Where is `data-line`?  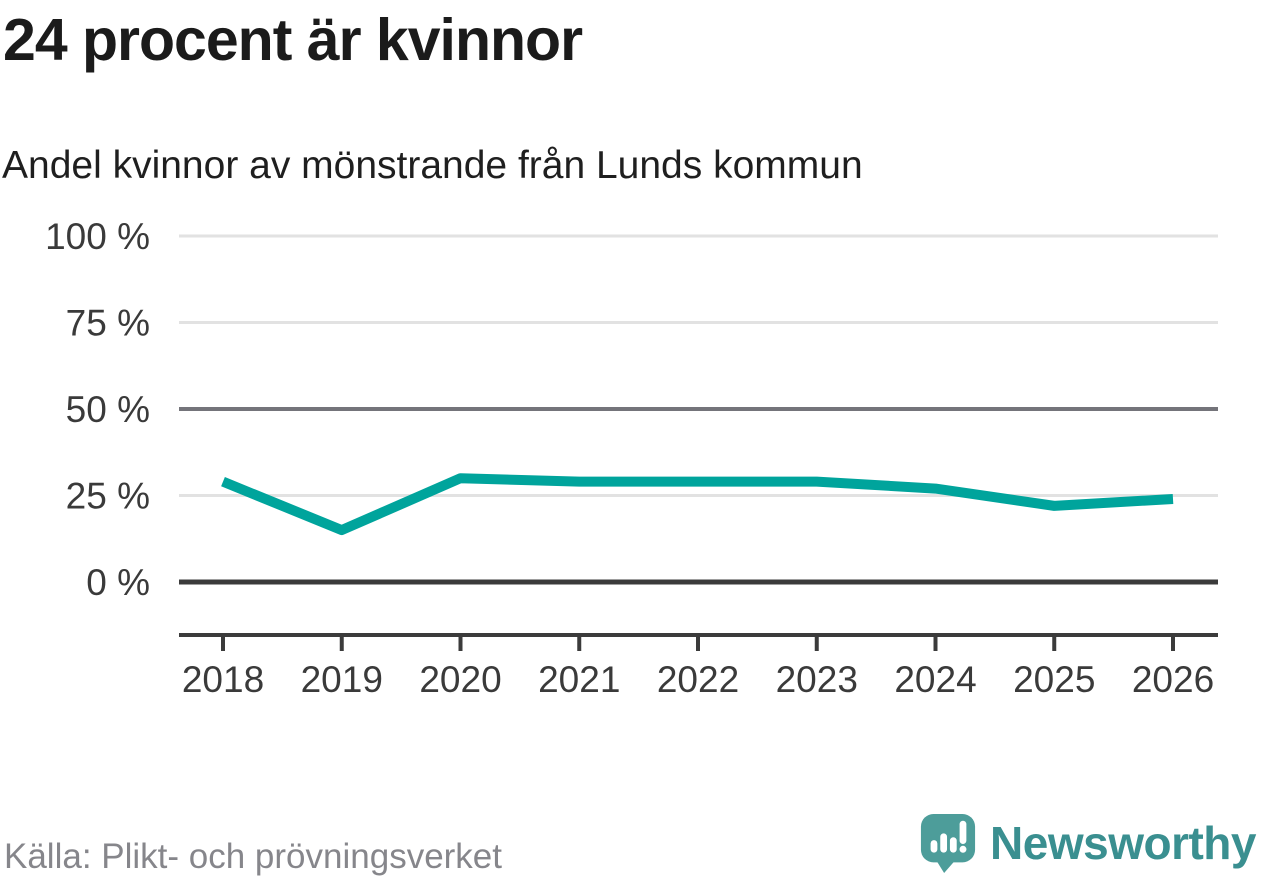
data-line is located at coordinates (697, 504).